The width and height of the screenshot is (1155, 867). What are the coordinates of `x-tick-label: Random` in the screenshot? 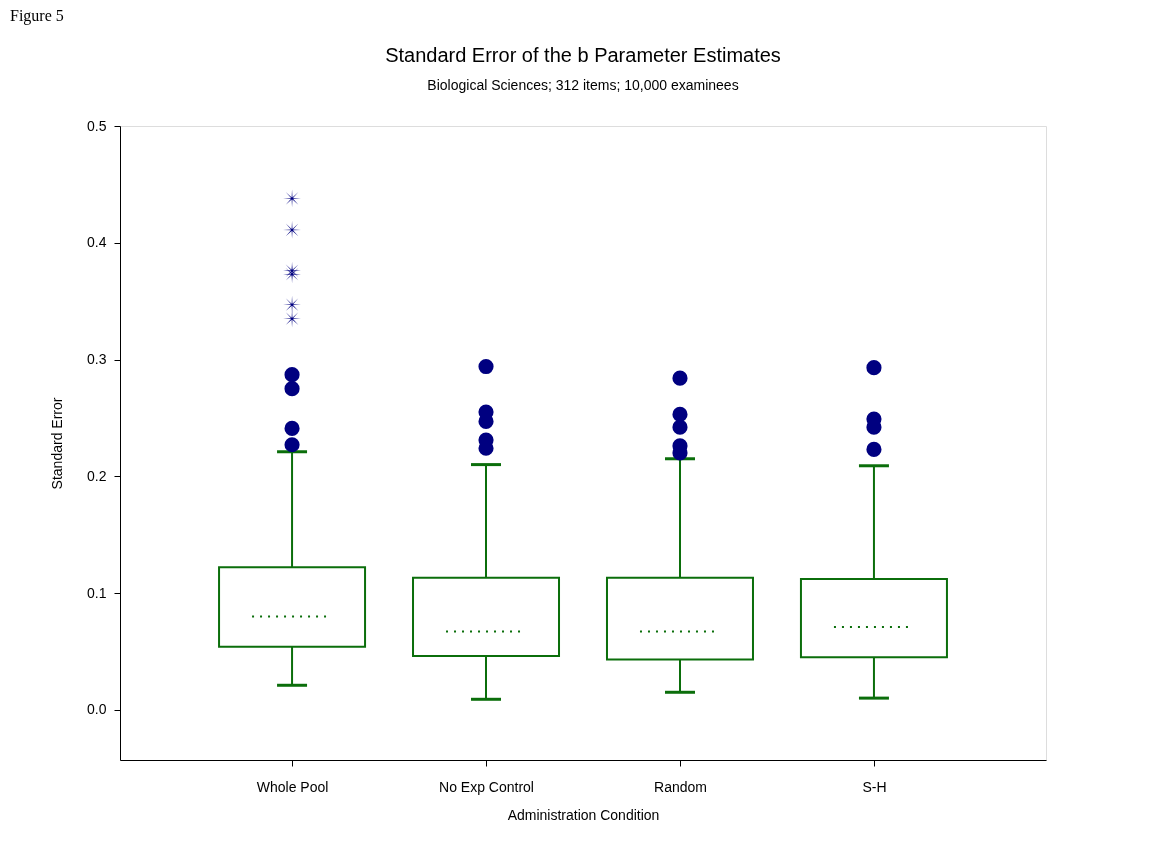 It's located at (680, 786).